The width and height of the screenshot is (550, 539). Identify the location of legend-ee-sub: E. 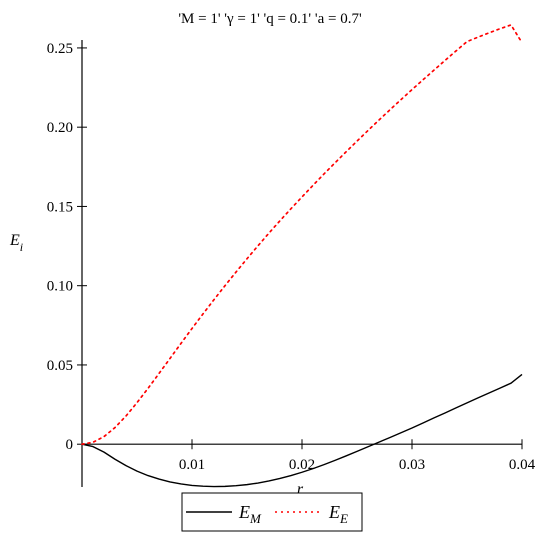
(343, 518).